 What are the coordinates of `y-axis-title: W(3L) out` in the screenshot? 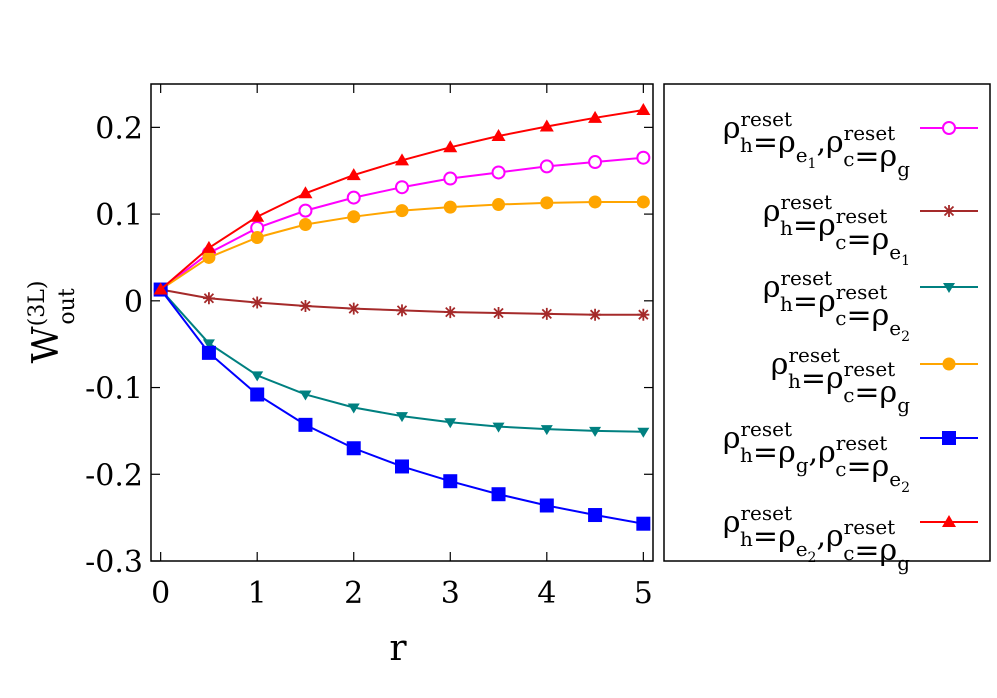 It's located at (52, 322).